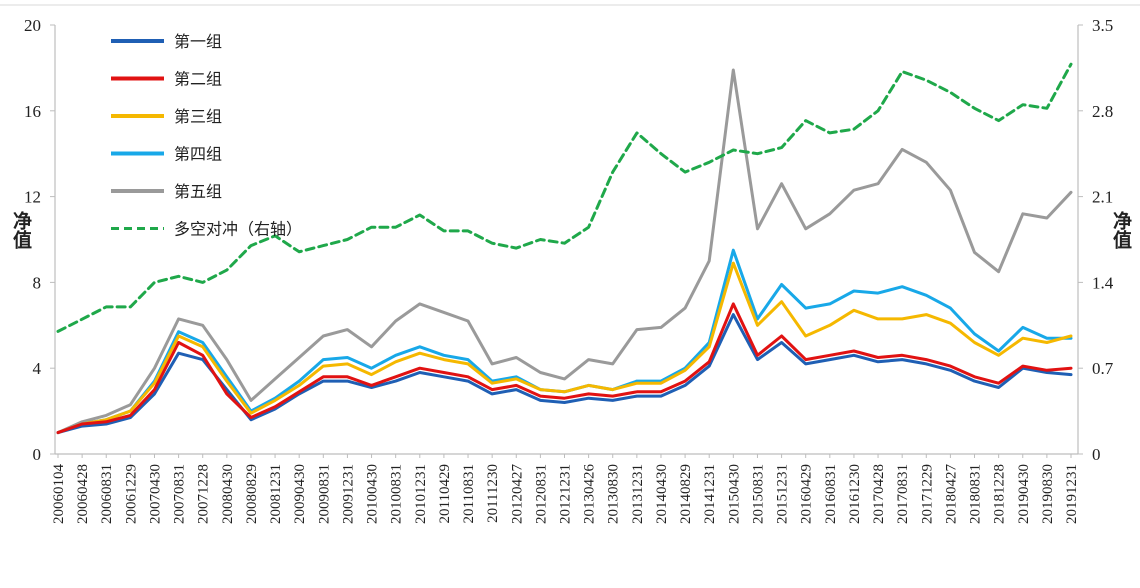 The width and height of the screenshot is (1140, 588). I want to click on x-tick-label: 20130426, so click(590, 494).